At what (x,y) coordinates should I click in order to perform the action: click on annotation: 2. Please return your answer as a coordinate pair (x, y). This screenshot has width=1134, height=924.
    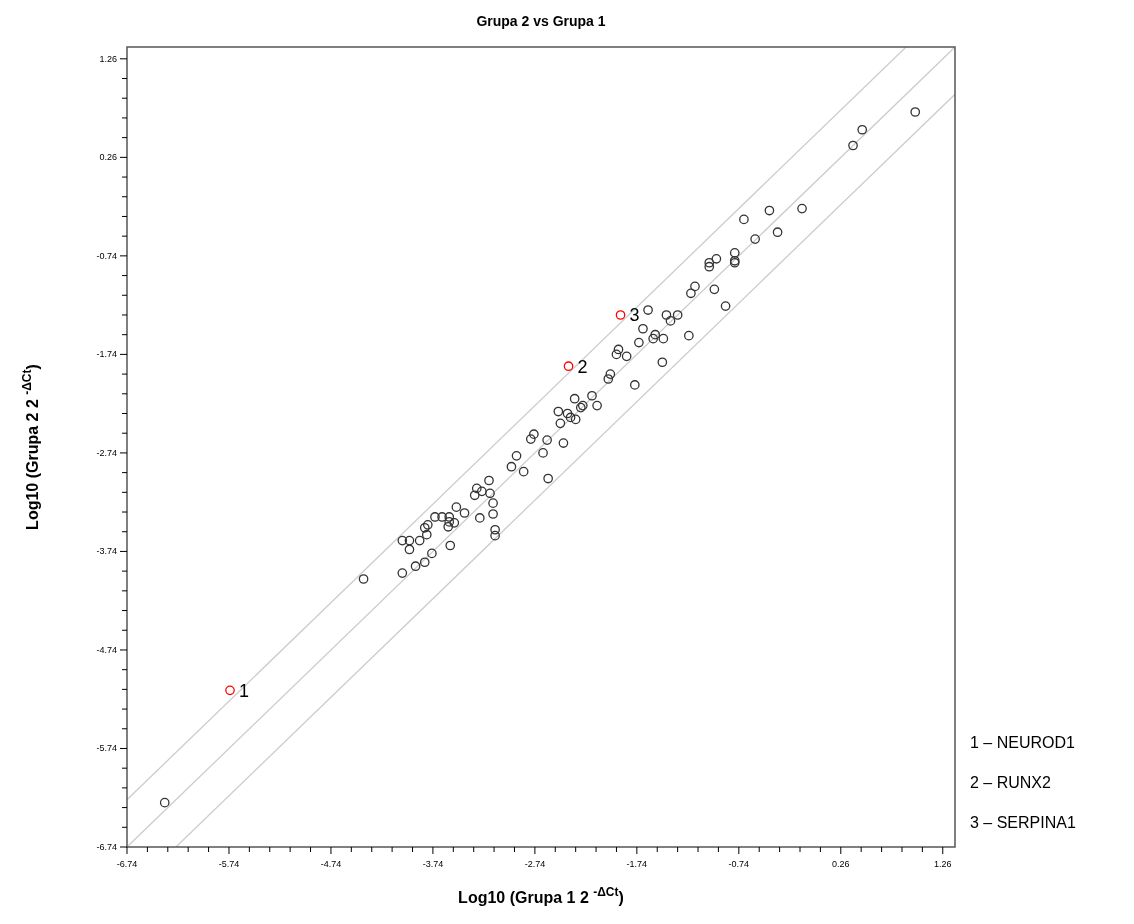
    Looking at the image, I should click on (582, 366).